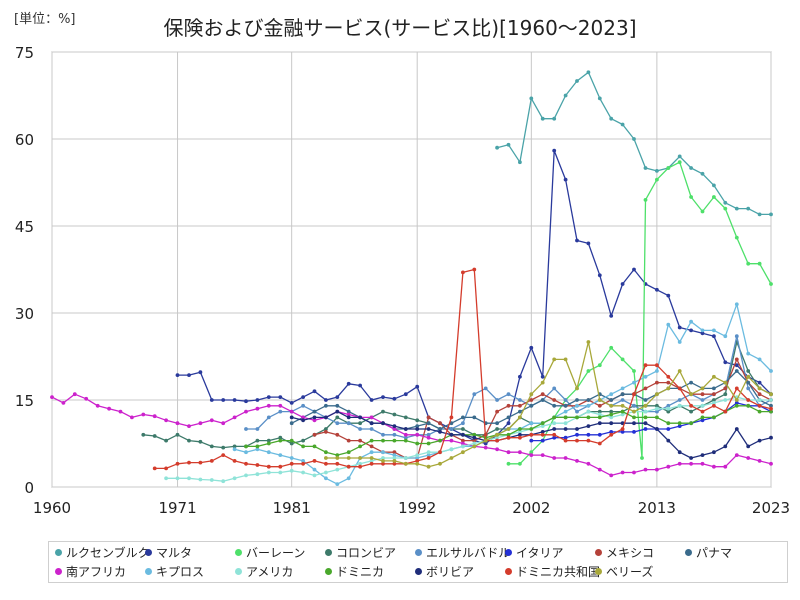  Describe the element at coordinates (444, 571) in the screenshot. I see `legend-item: ボリビア` at that location.